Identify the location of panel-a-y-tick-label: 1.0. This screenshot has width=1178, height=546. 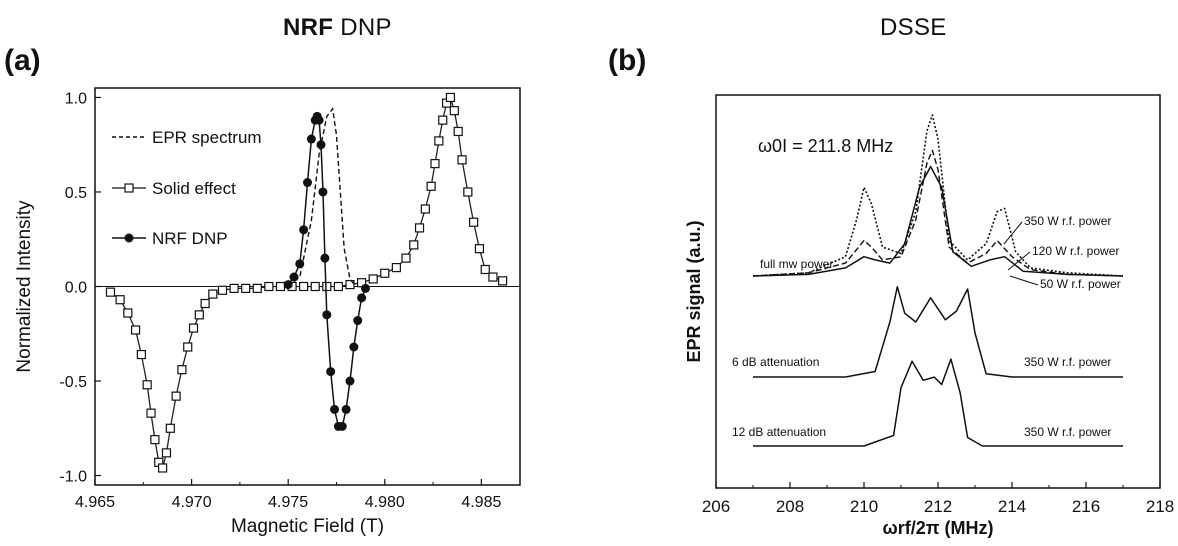
(76, 98).